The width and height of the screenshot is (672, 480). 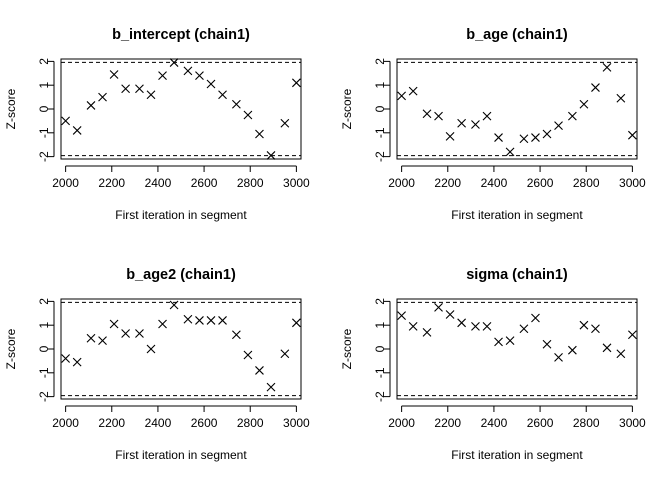 I want to click on chart-title: b_intercept (chain1), so click(x=181, y=35).